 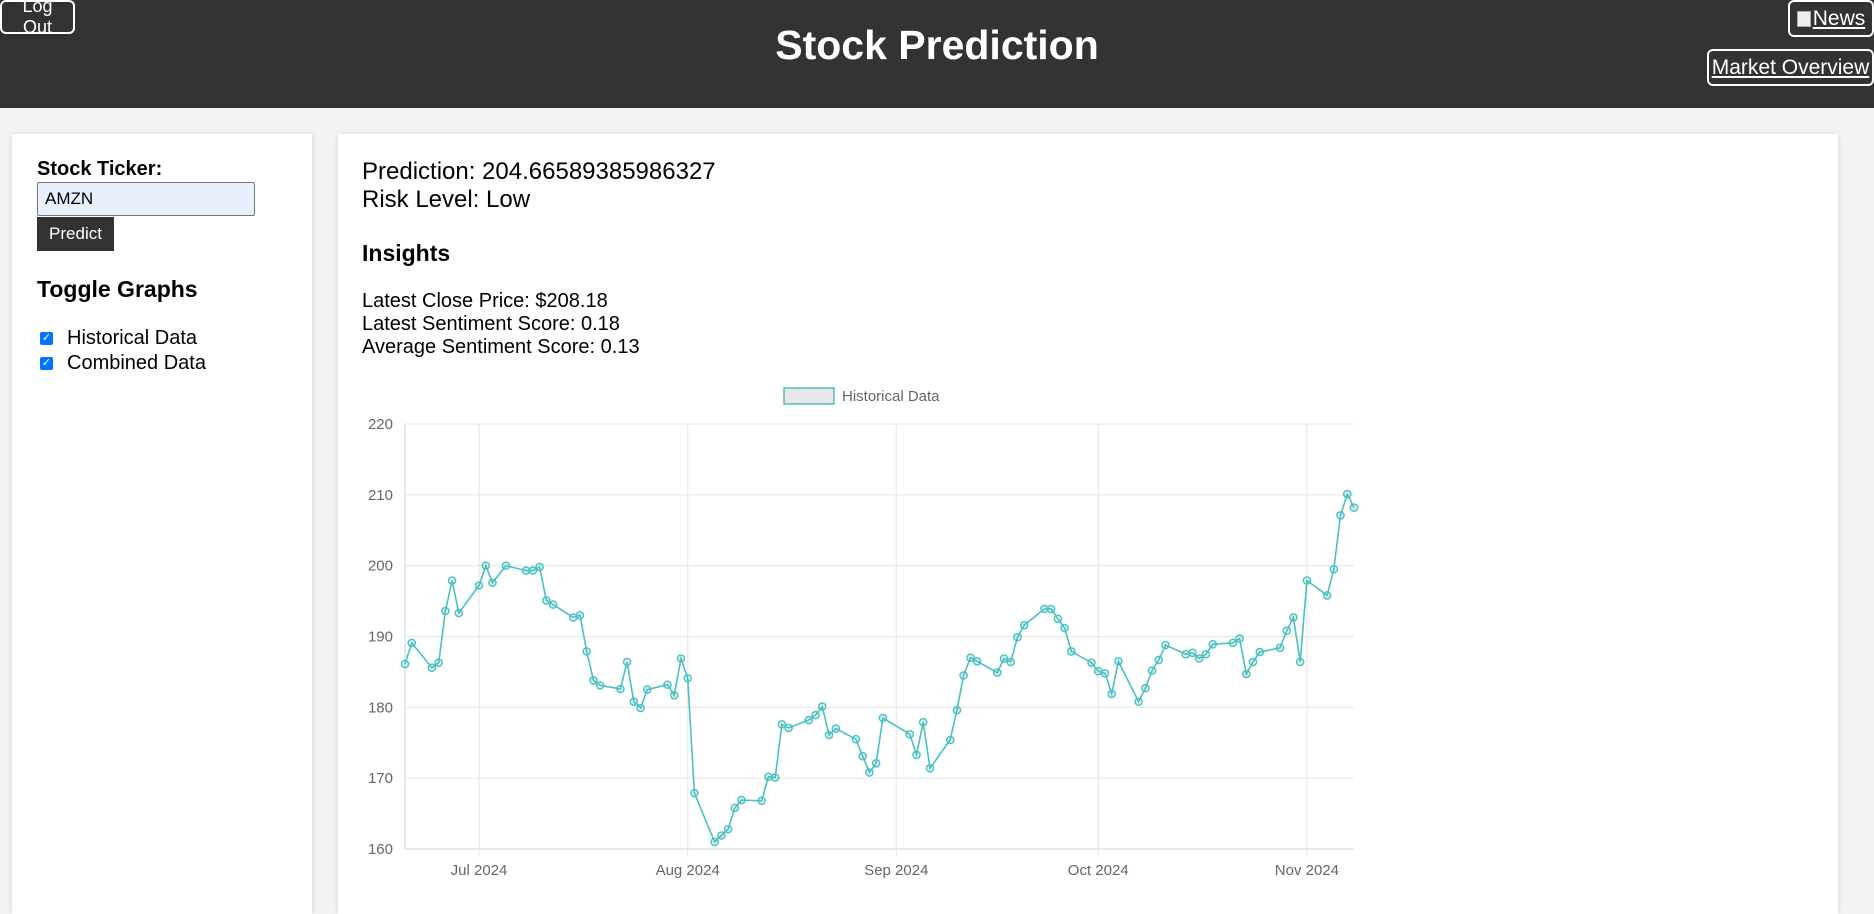 What do you see at coordinates (100, 169) in the screenshot?
I see `stock-ticker-label: Stock Ticker:` at bounding box center [100, 169].